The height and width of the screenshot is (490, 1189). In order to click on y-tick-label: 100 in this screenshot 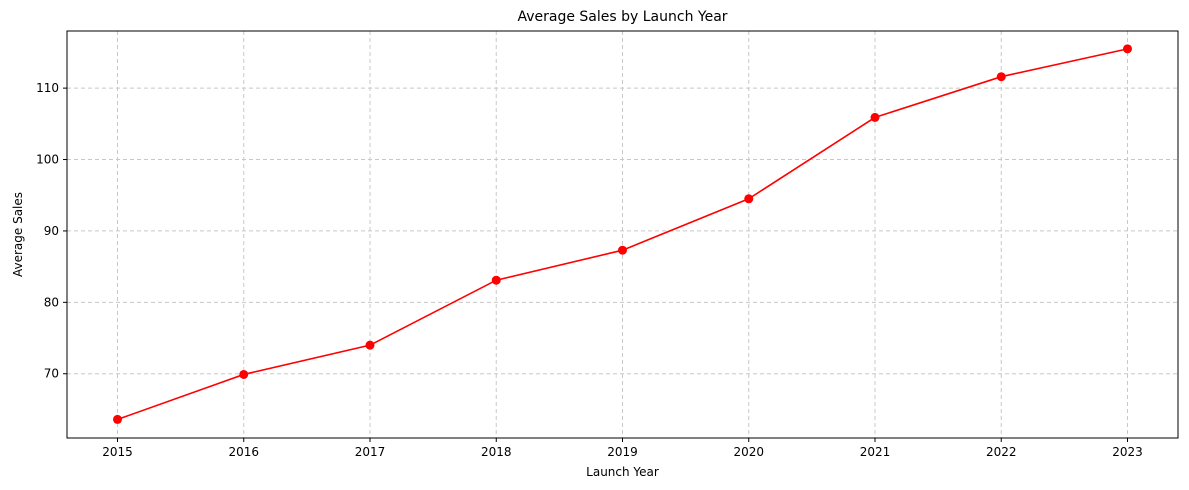, I will do `click(47, 160)`.